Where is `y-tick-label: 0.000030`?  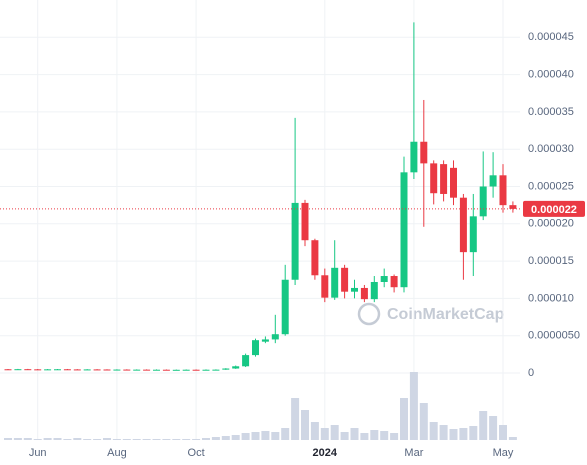 y-tick-label: 0.000030 is located at coordinates (551, 149).